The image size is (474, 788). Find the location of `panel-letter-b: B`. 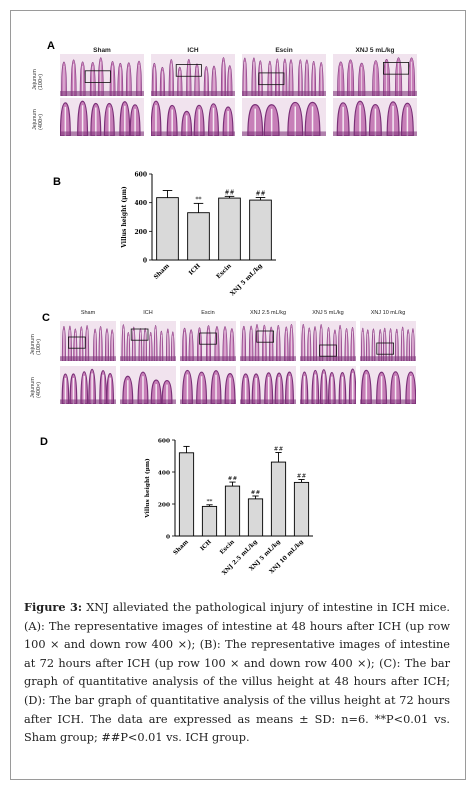

panel-letter-b: B is located at coordinates (57, 182).